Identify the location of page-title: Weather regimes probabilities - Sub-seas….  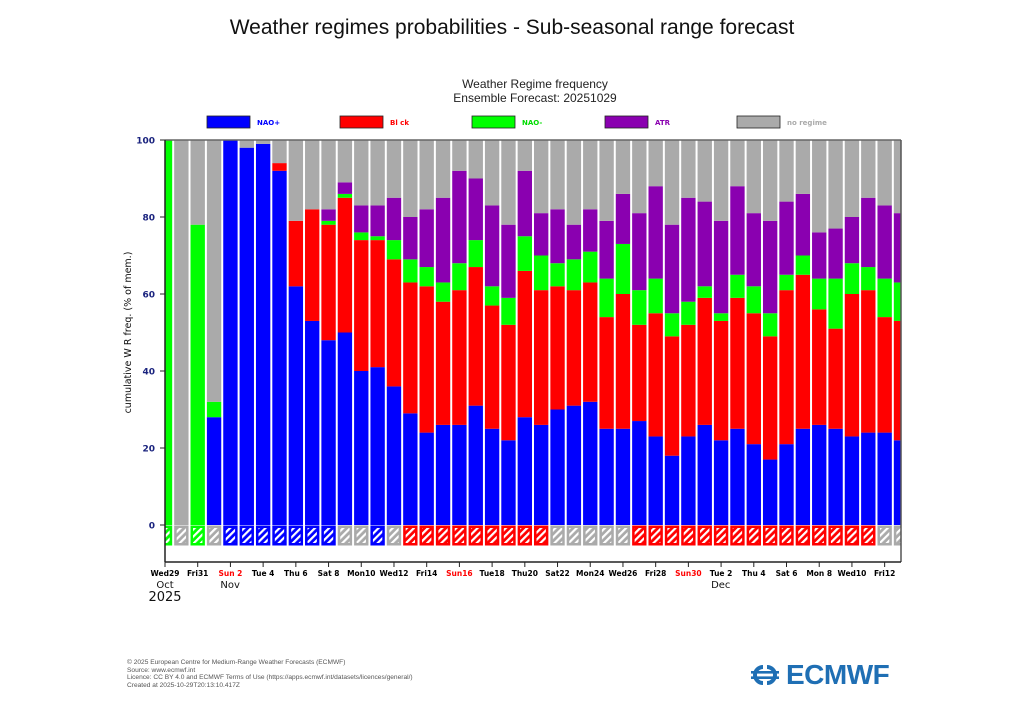
(512, 27).